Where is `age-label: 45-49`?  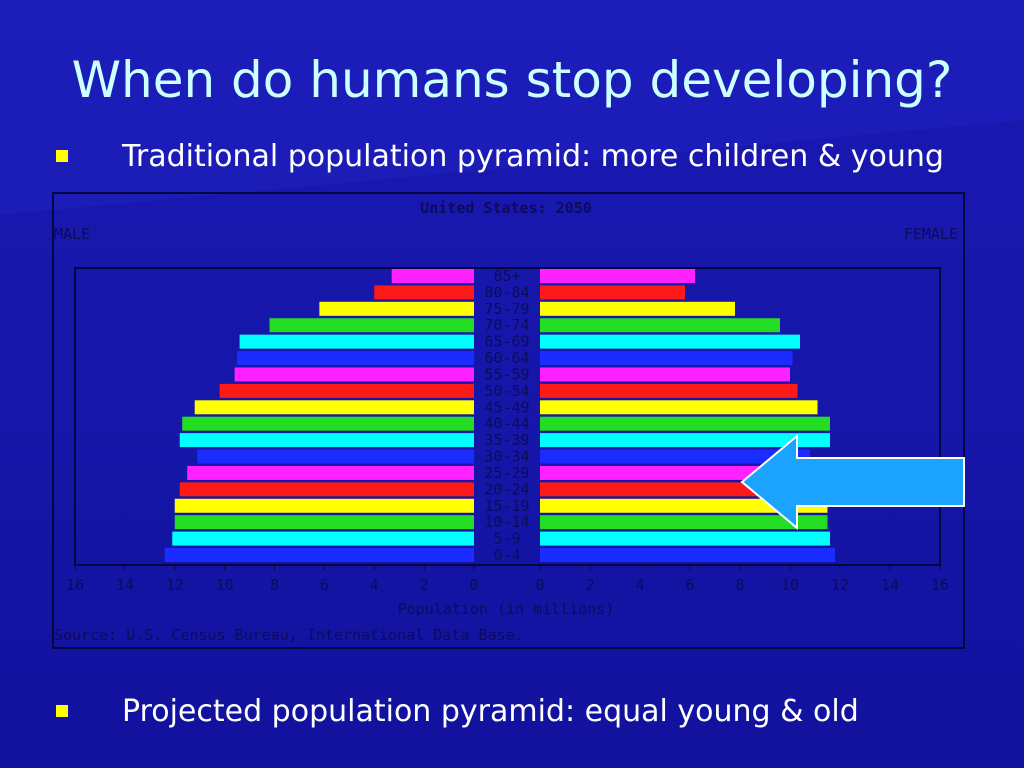 age-label: 45-49 is located at coordinates (506, 407).